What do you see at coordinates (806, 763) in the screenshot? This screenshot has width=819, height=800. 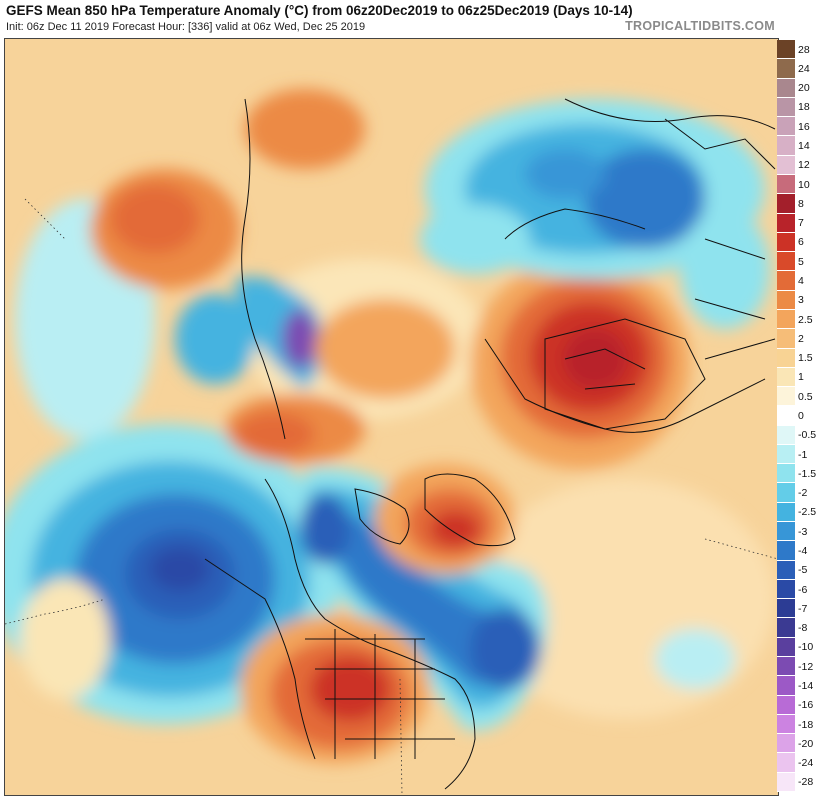 I see `colorbar-label: -24` at bounding box center [806, 763].